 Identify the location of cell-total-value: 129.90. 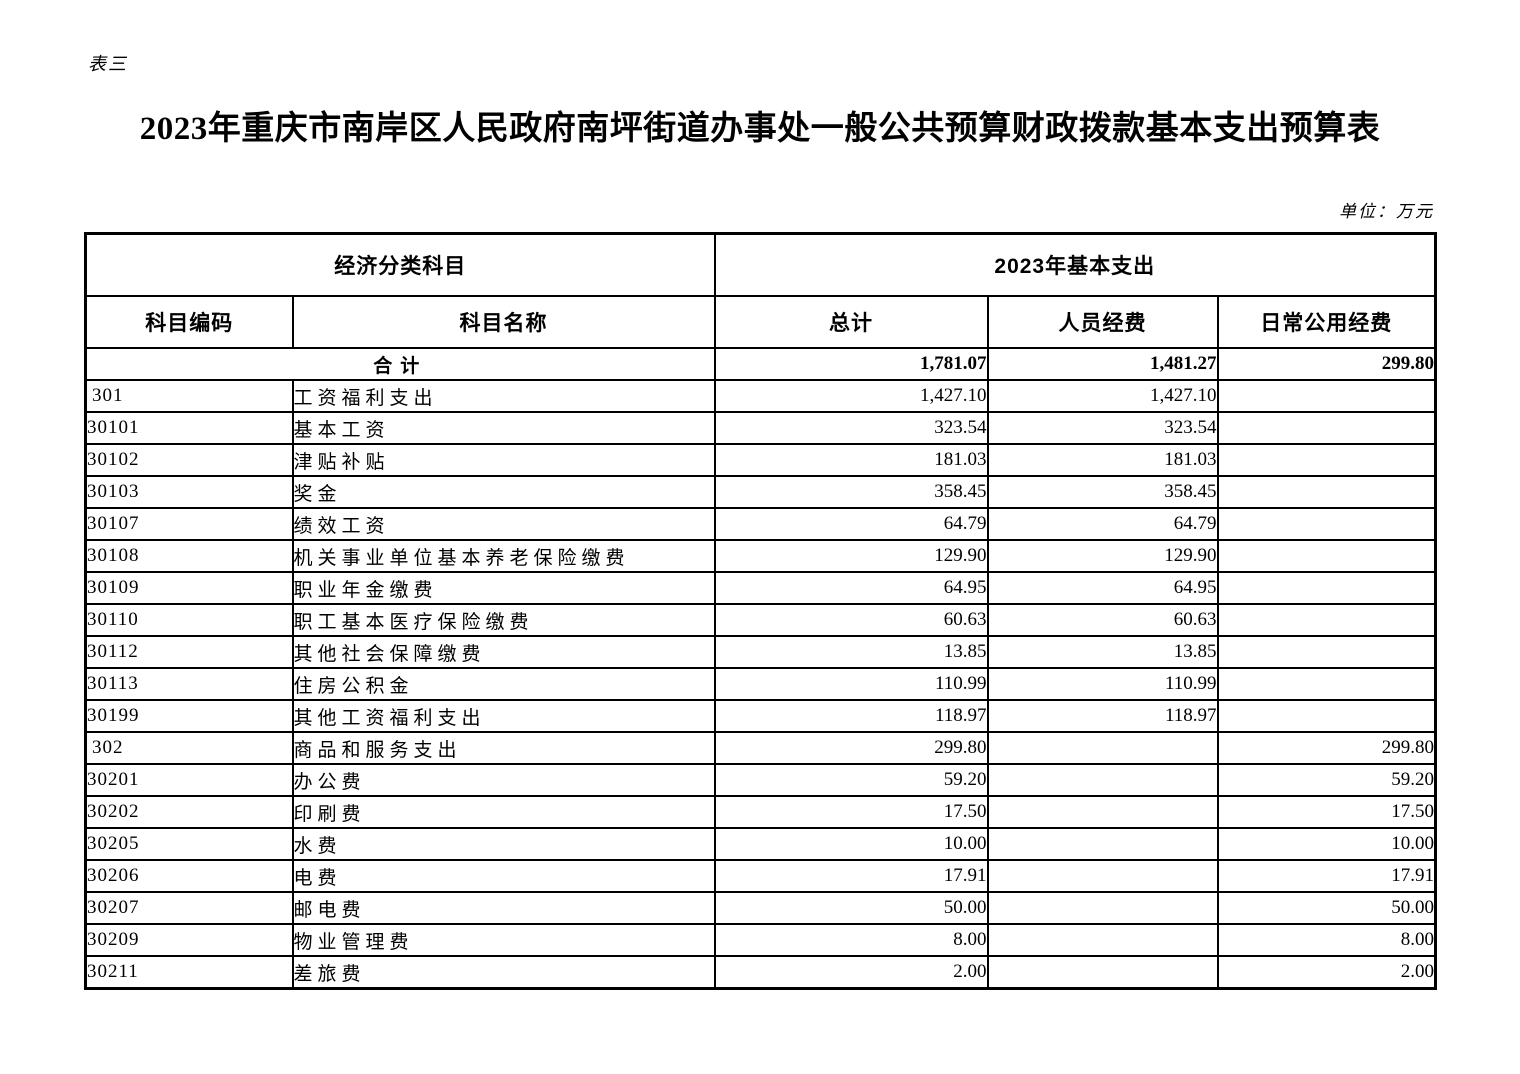
(851, 556).